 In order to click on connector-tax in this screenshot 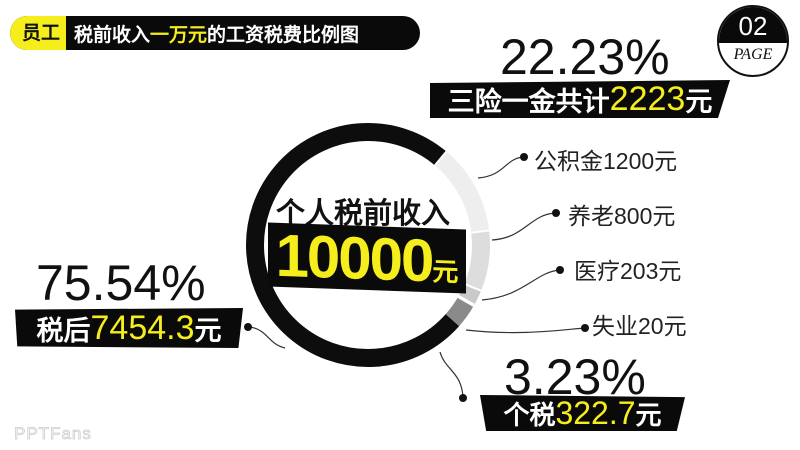, I will do `click(451, 375)`.